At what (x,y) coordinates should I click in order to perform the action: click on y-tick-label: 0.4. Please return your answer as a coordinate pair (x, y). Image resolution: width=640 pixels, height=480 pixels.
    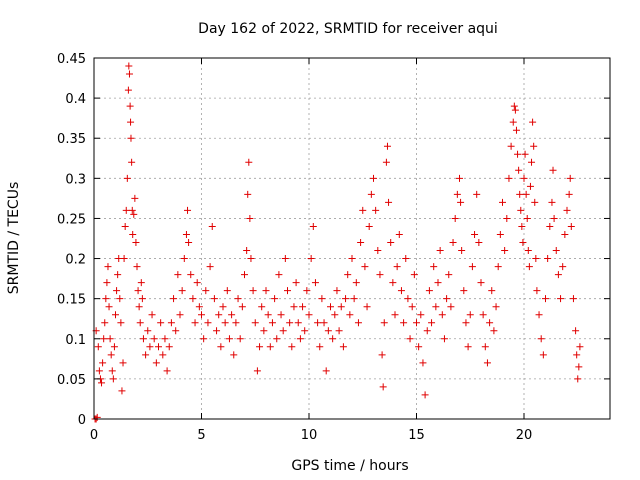
    Looking at the image, I should click on (75, 99).